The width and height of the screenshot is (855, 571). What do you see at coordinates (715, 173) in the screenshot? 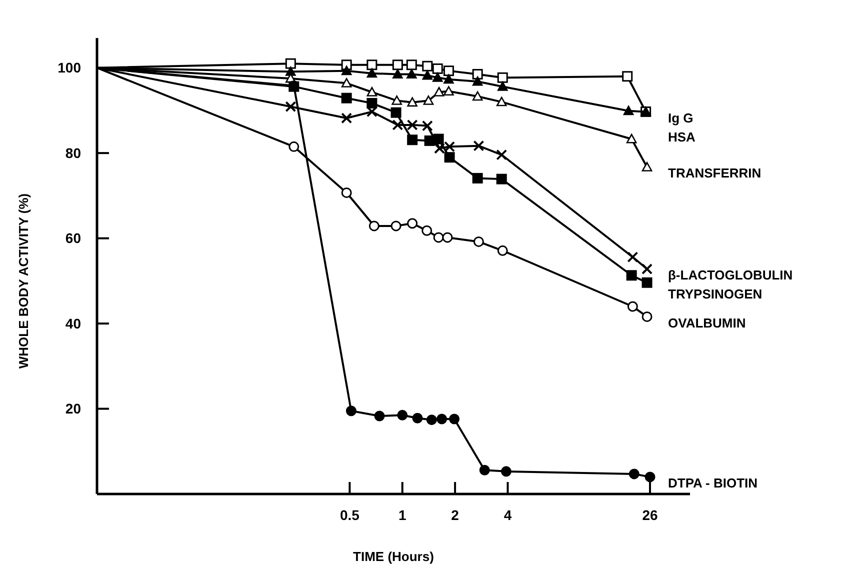
I see `series-label: TRANSFERRIN` at bounding box center [715, 173].